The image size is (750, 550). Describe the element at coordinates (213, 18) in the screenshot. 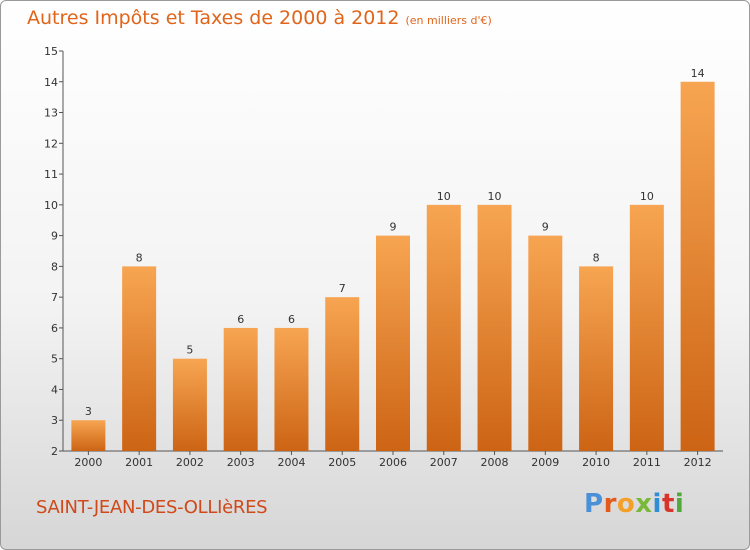

I see `chart-title: Autres Impôts et Taxes de 2000 à 2012` at that location.